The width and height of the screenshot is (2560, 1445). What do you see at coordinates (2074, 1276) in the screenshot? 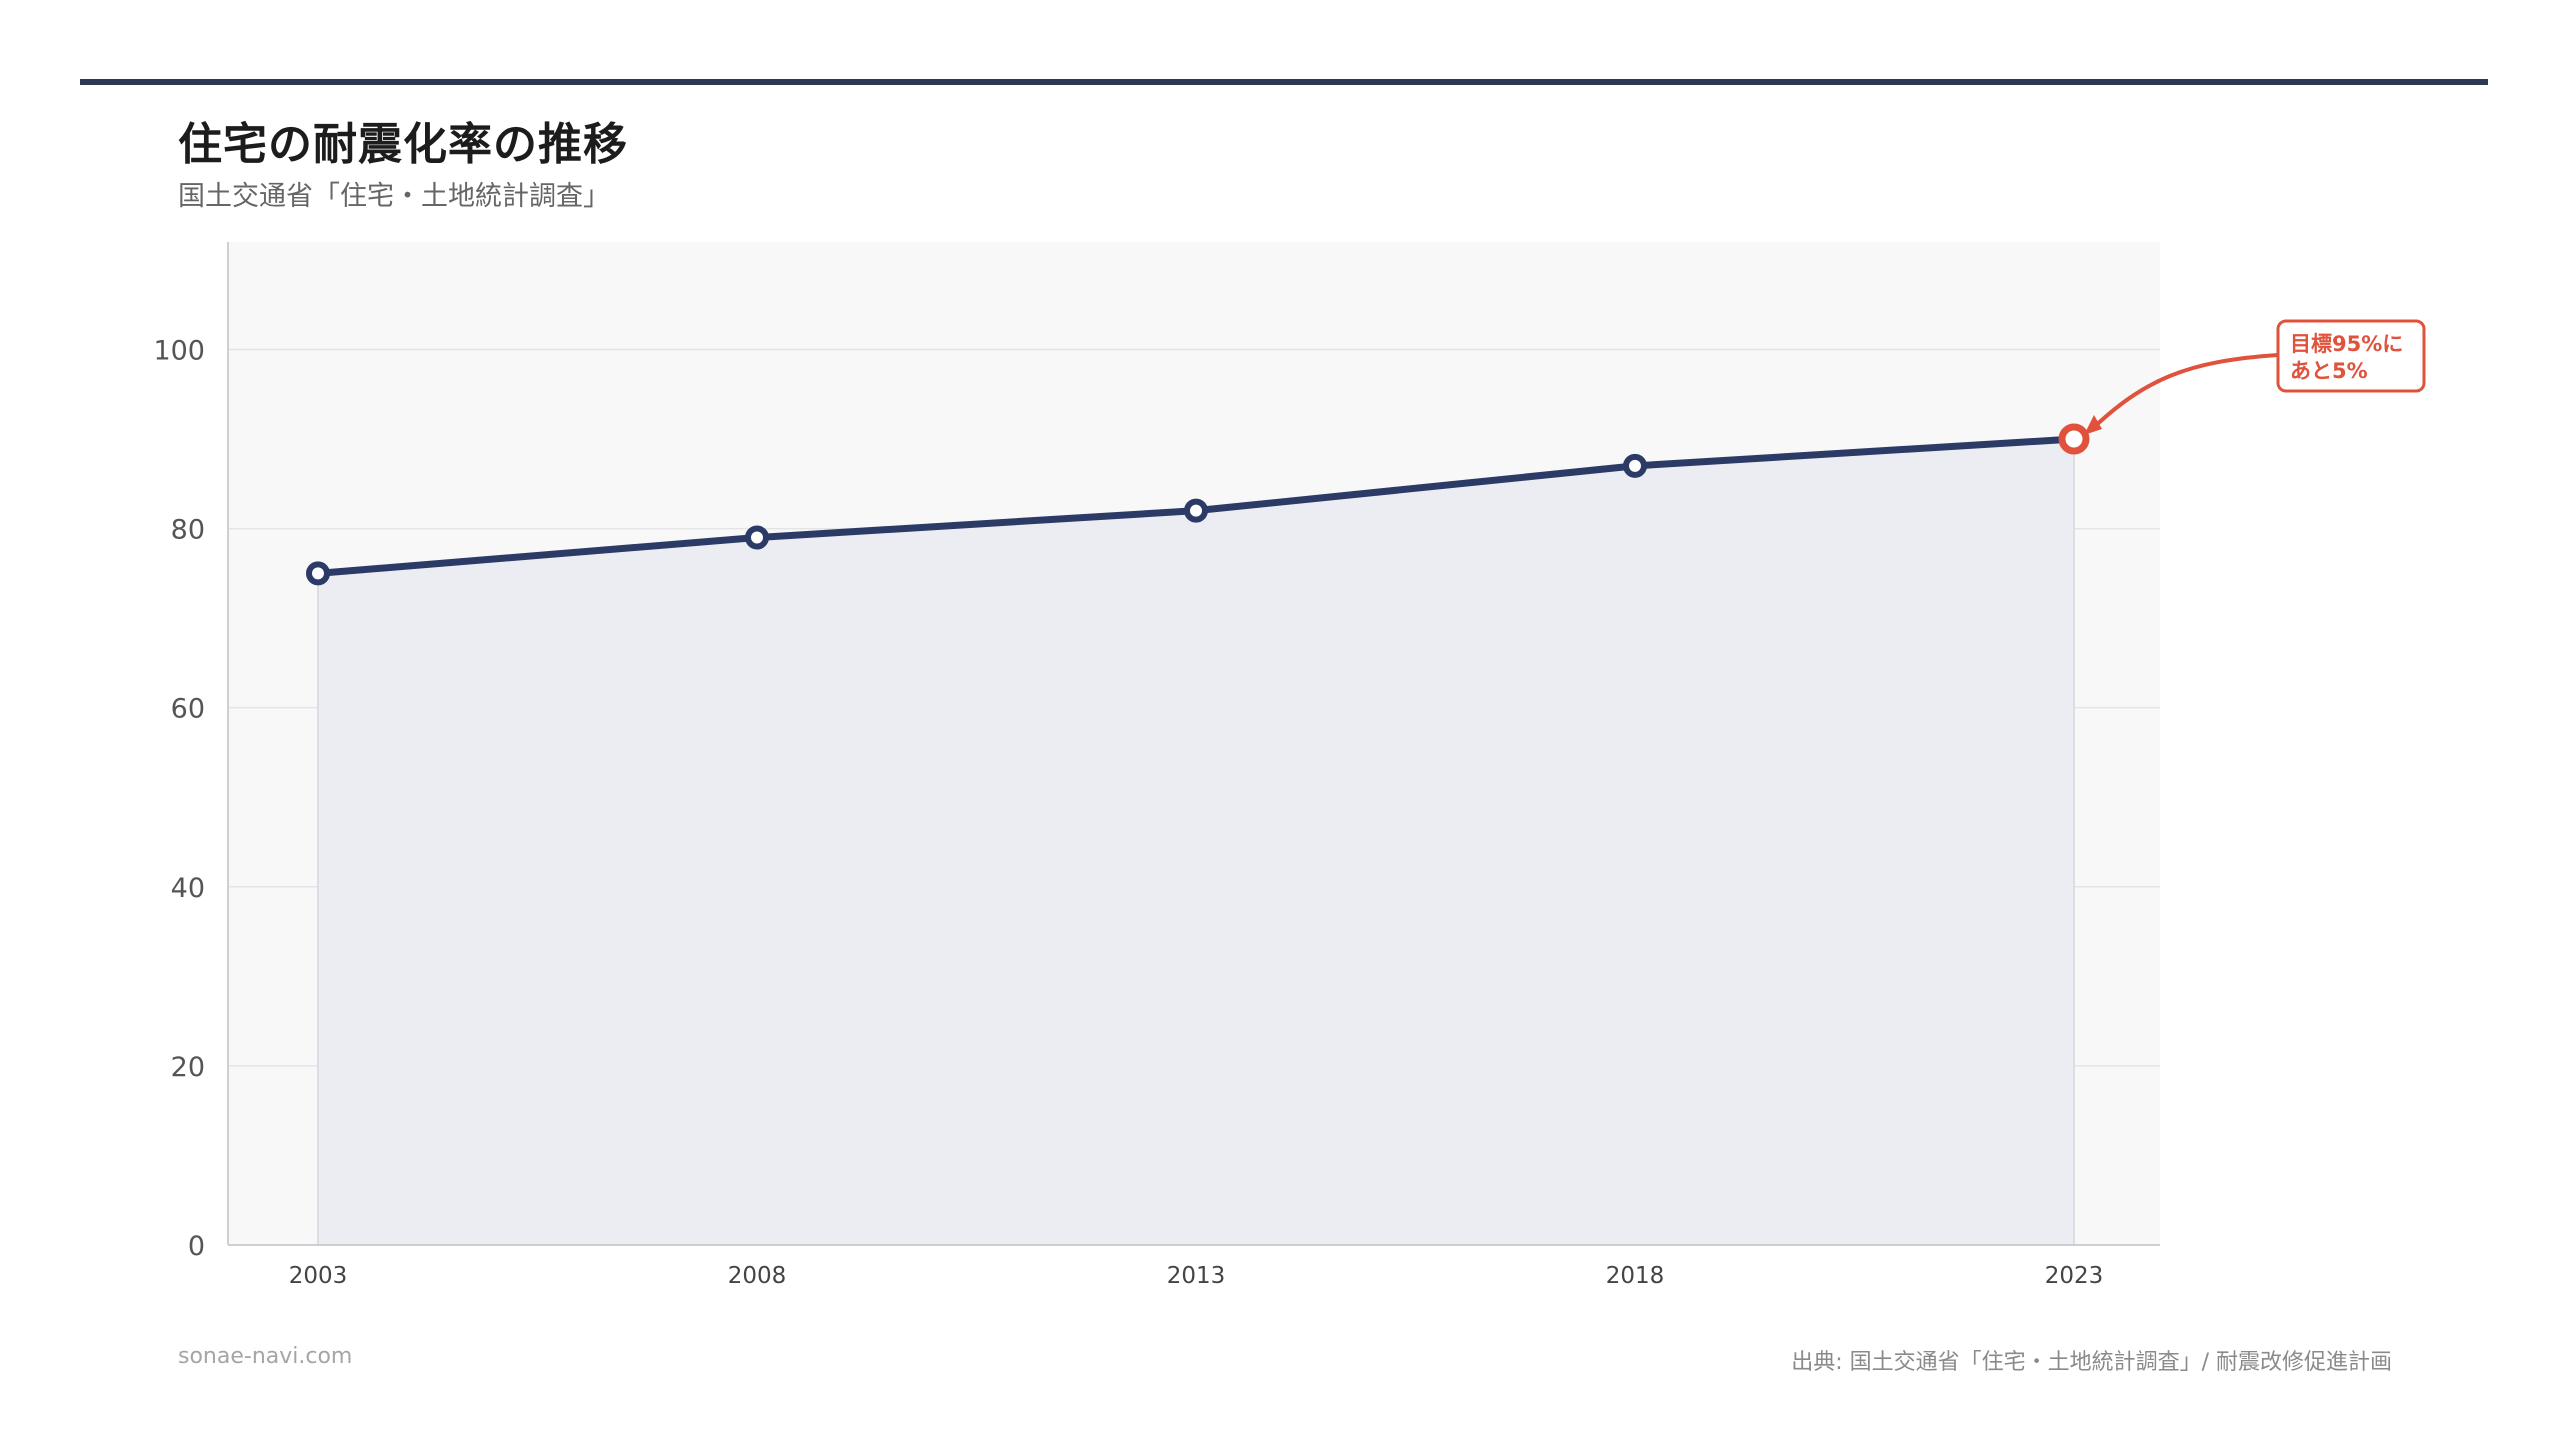
I see `x-tick-label: 2023` at bounding box center [2074, 1276].